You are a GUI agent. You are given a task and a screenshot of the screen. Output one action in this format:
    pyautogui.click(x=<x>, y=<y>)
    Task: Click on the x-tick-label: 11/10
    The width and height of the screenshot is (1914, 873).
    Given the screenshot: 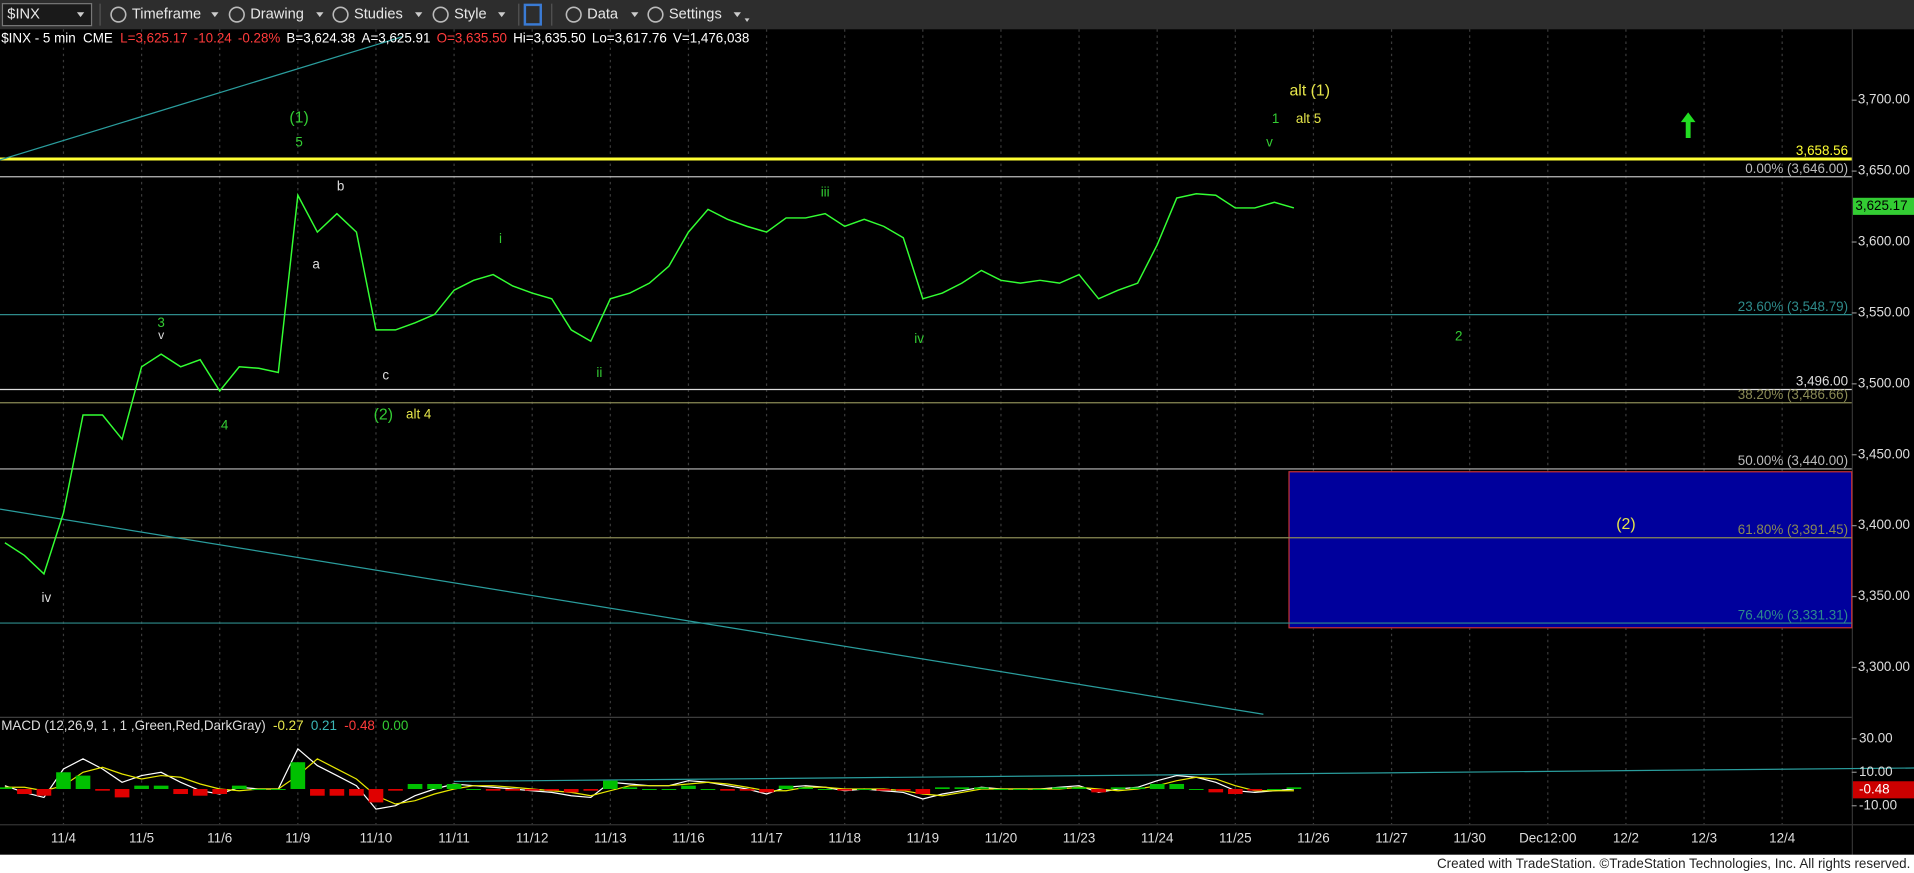 What is the action you would take?
    pyautogui.click(x=376, y=837)
    